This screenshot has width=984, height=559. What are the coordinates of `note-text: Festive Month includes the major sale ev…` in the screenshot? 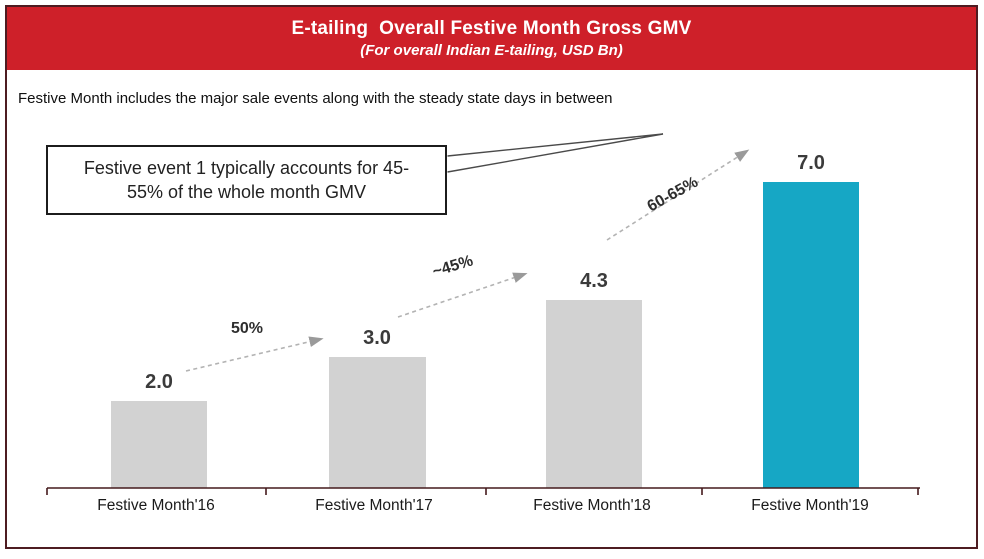 It's located at (315, 98).